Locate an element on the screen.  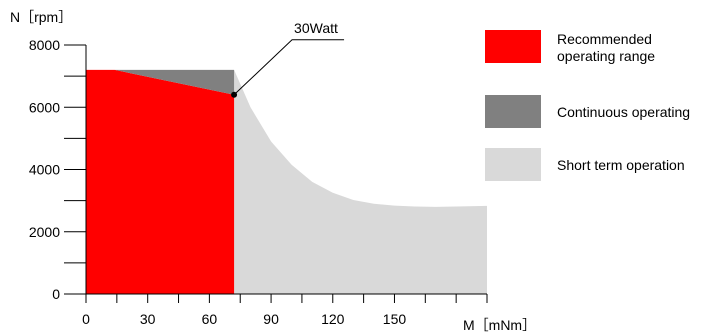
x-axis-title: M［mNm］ is located at coordinates (499, 325).